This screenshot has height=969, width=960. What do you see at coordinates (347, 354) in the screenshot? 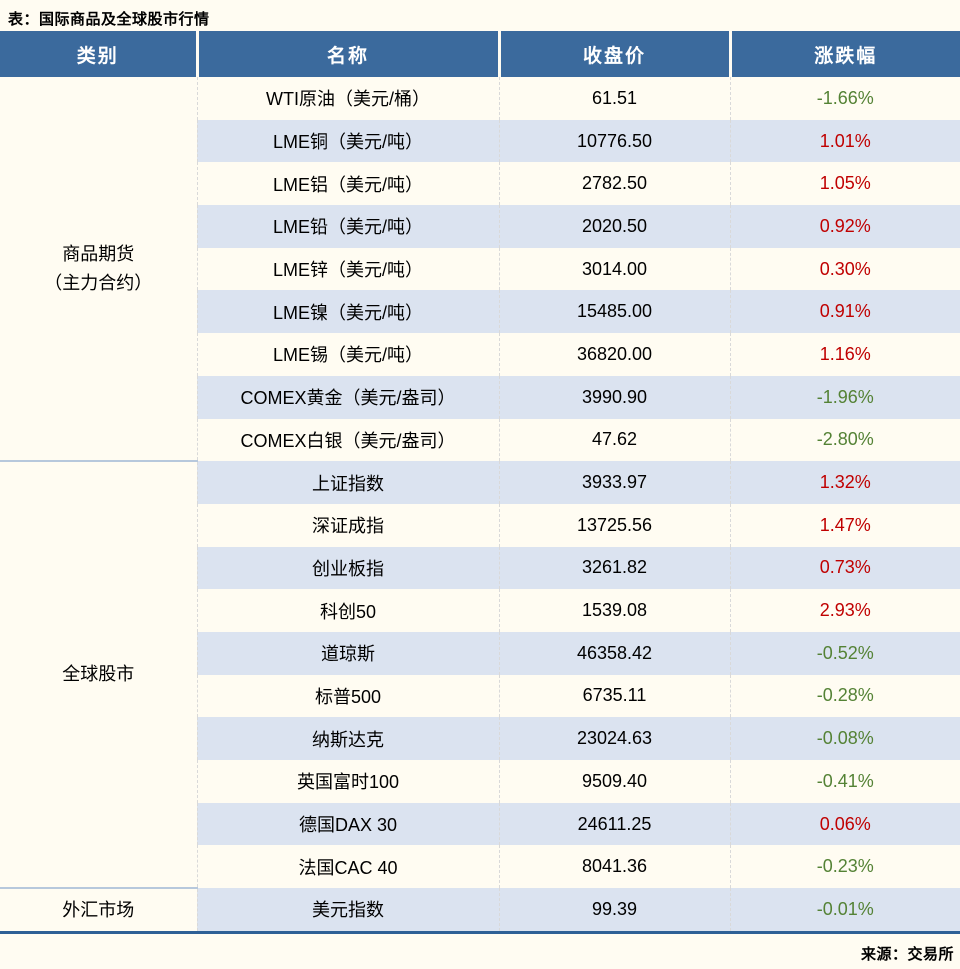
I see `instrument-name: LME锡（美元/吨）` at bounding box center [347, 354].